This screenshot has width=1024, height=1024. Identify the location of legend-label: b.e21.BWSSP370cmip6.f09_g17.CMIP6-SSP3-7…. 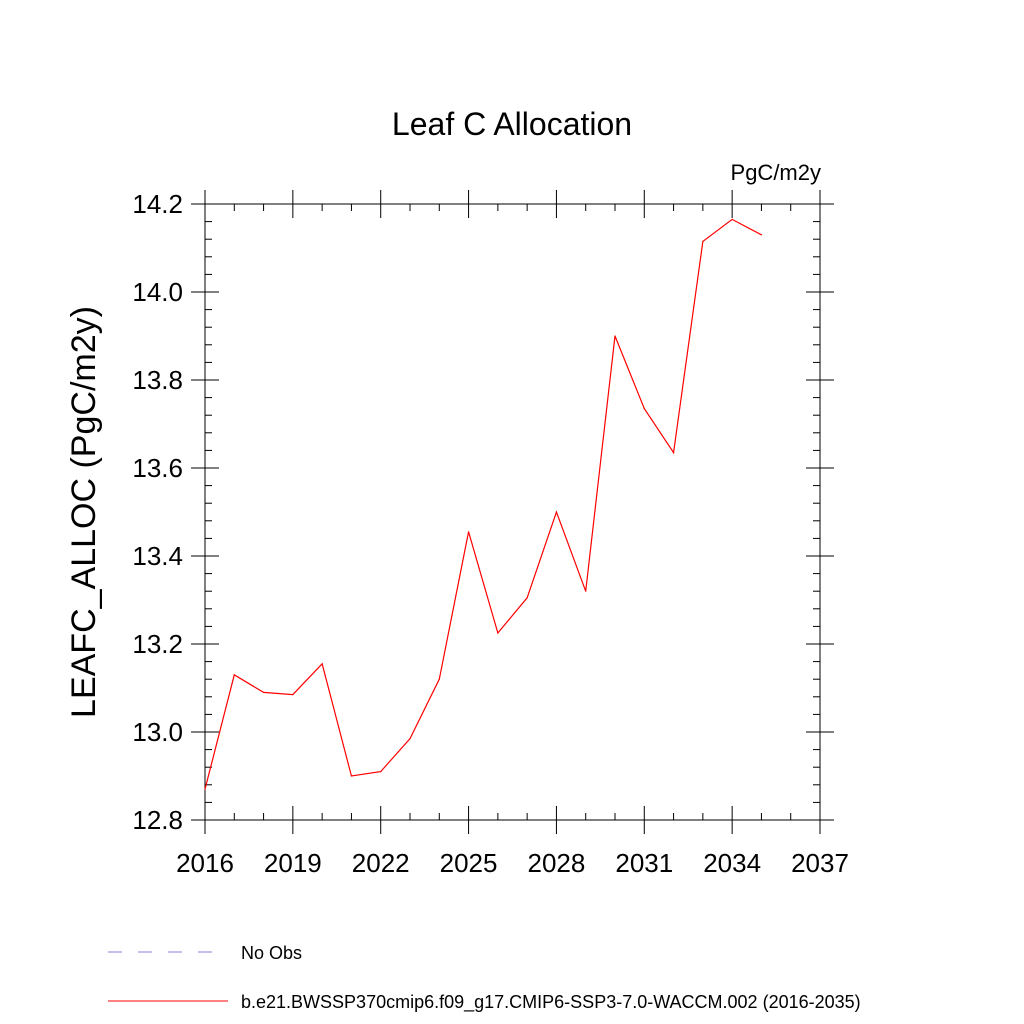
(551, 1002).